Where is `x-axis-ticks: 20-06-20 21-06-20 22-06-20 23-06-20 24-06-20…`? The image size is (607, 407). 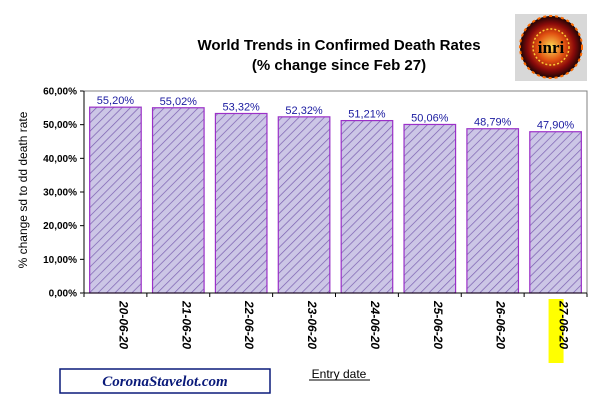 x-axis-ticks: 20-06-20 21-06-20 22-06-20 23-06-20 24-06-20… is located at coordinates (335, 328).